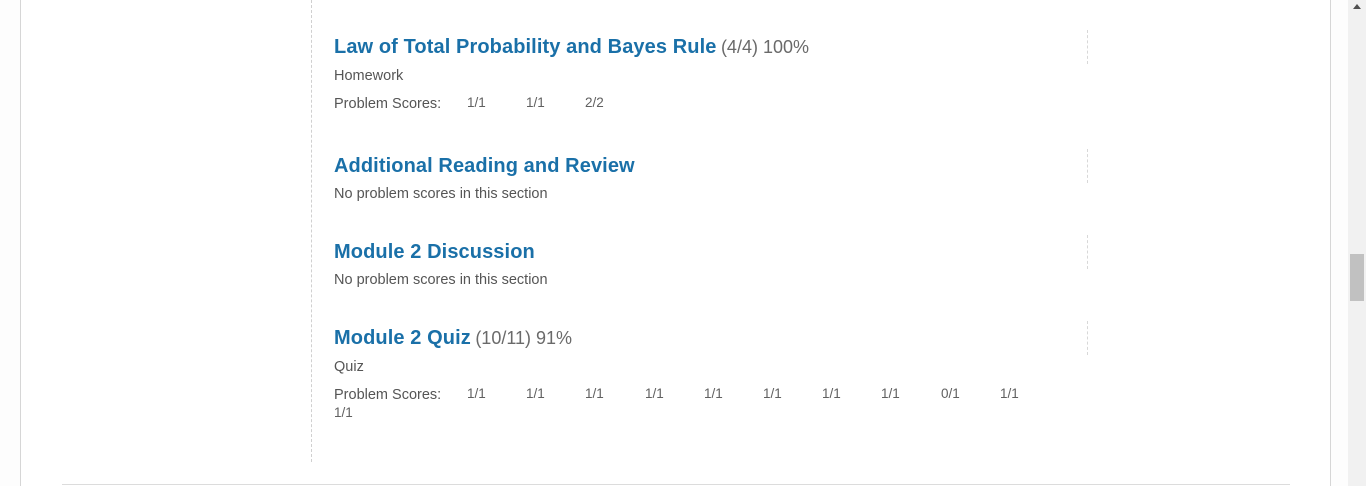 The width and height of the screenshot is (1366, 486). Describe the element at coordinates (676, 484) in the screenshot. I see `chapter-divider` at that location.